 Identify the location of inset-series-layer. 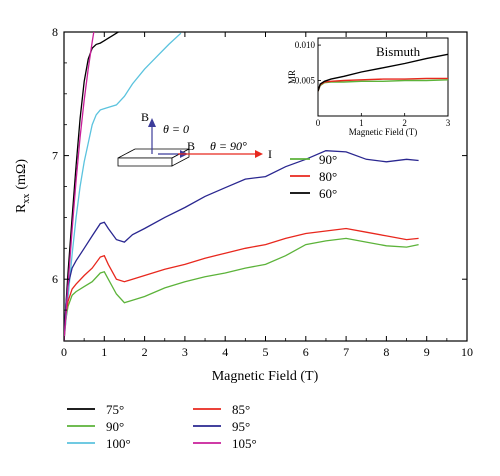
(383, 72).